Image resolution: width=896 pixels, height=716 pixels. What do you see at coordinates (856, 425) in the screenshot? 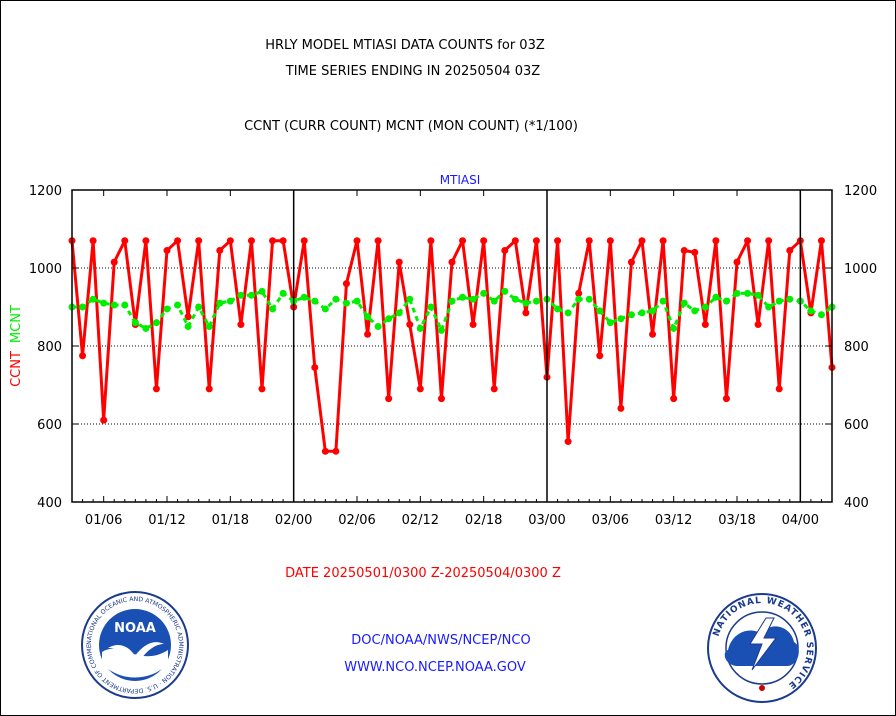
I see `y-tick-label-right: 600` at bounding box center [856, 425].